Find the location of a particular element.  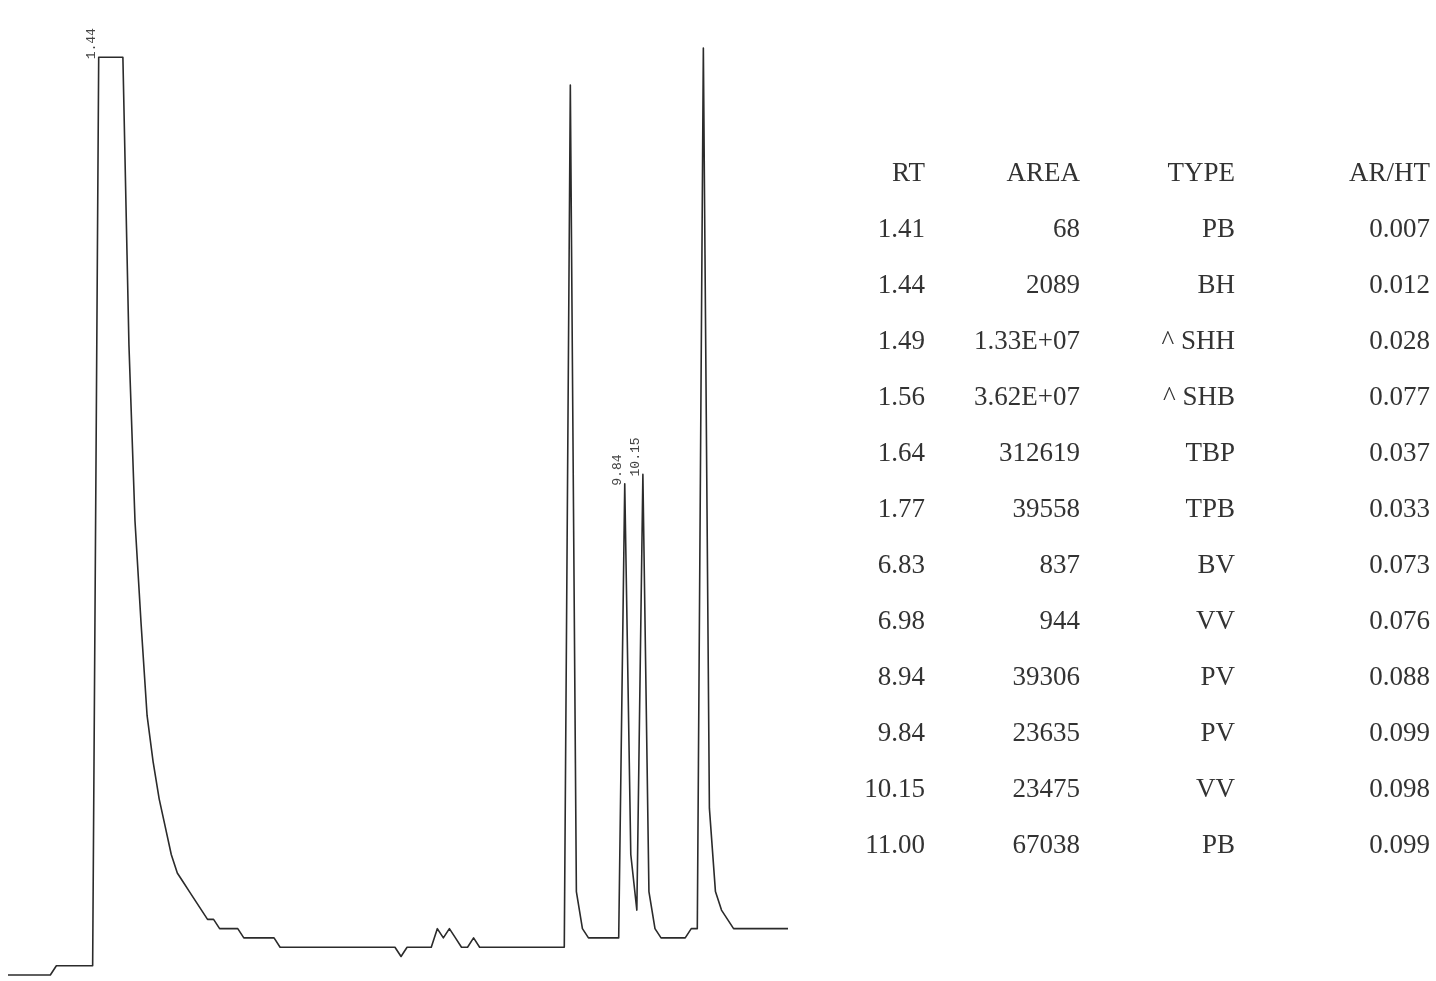

text: 1.41 is located at coordinates (900, 228).